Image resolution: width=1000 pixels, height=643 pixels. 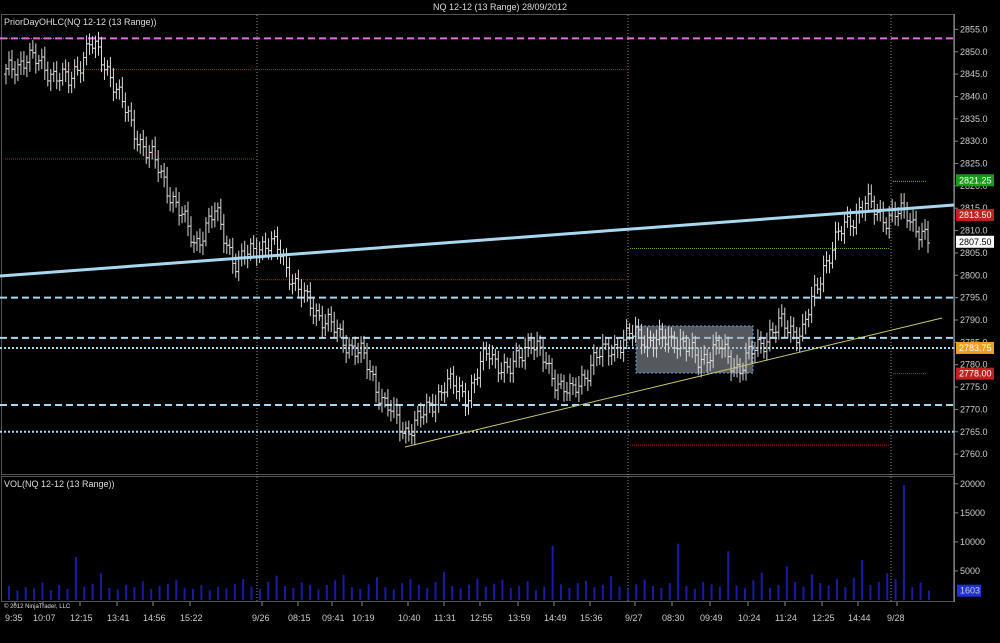 I want to click on price-tick-label: 2800.0, so click(x=974, y=275).